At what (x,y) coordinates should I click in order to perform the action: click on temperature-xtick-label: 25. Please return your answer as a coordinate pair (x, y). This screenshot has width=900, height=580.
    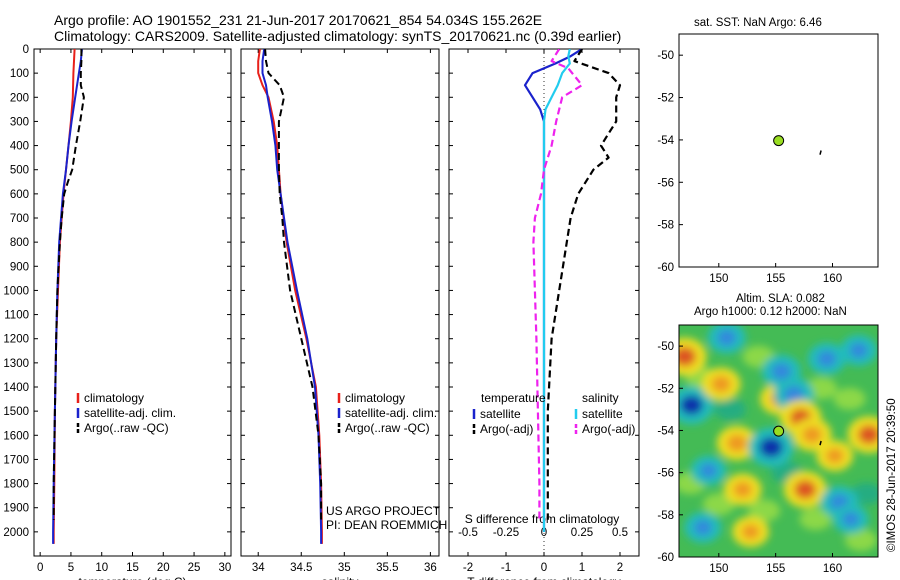
    Looking at the image, I should click on (194, 568).